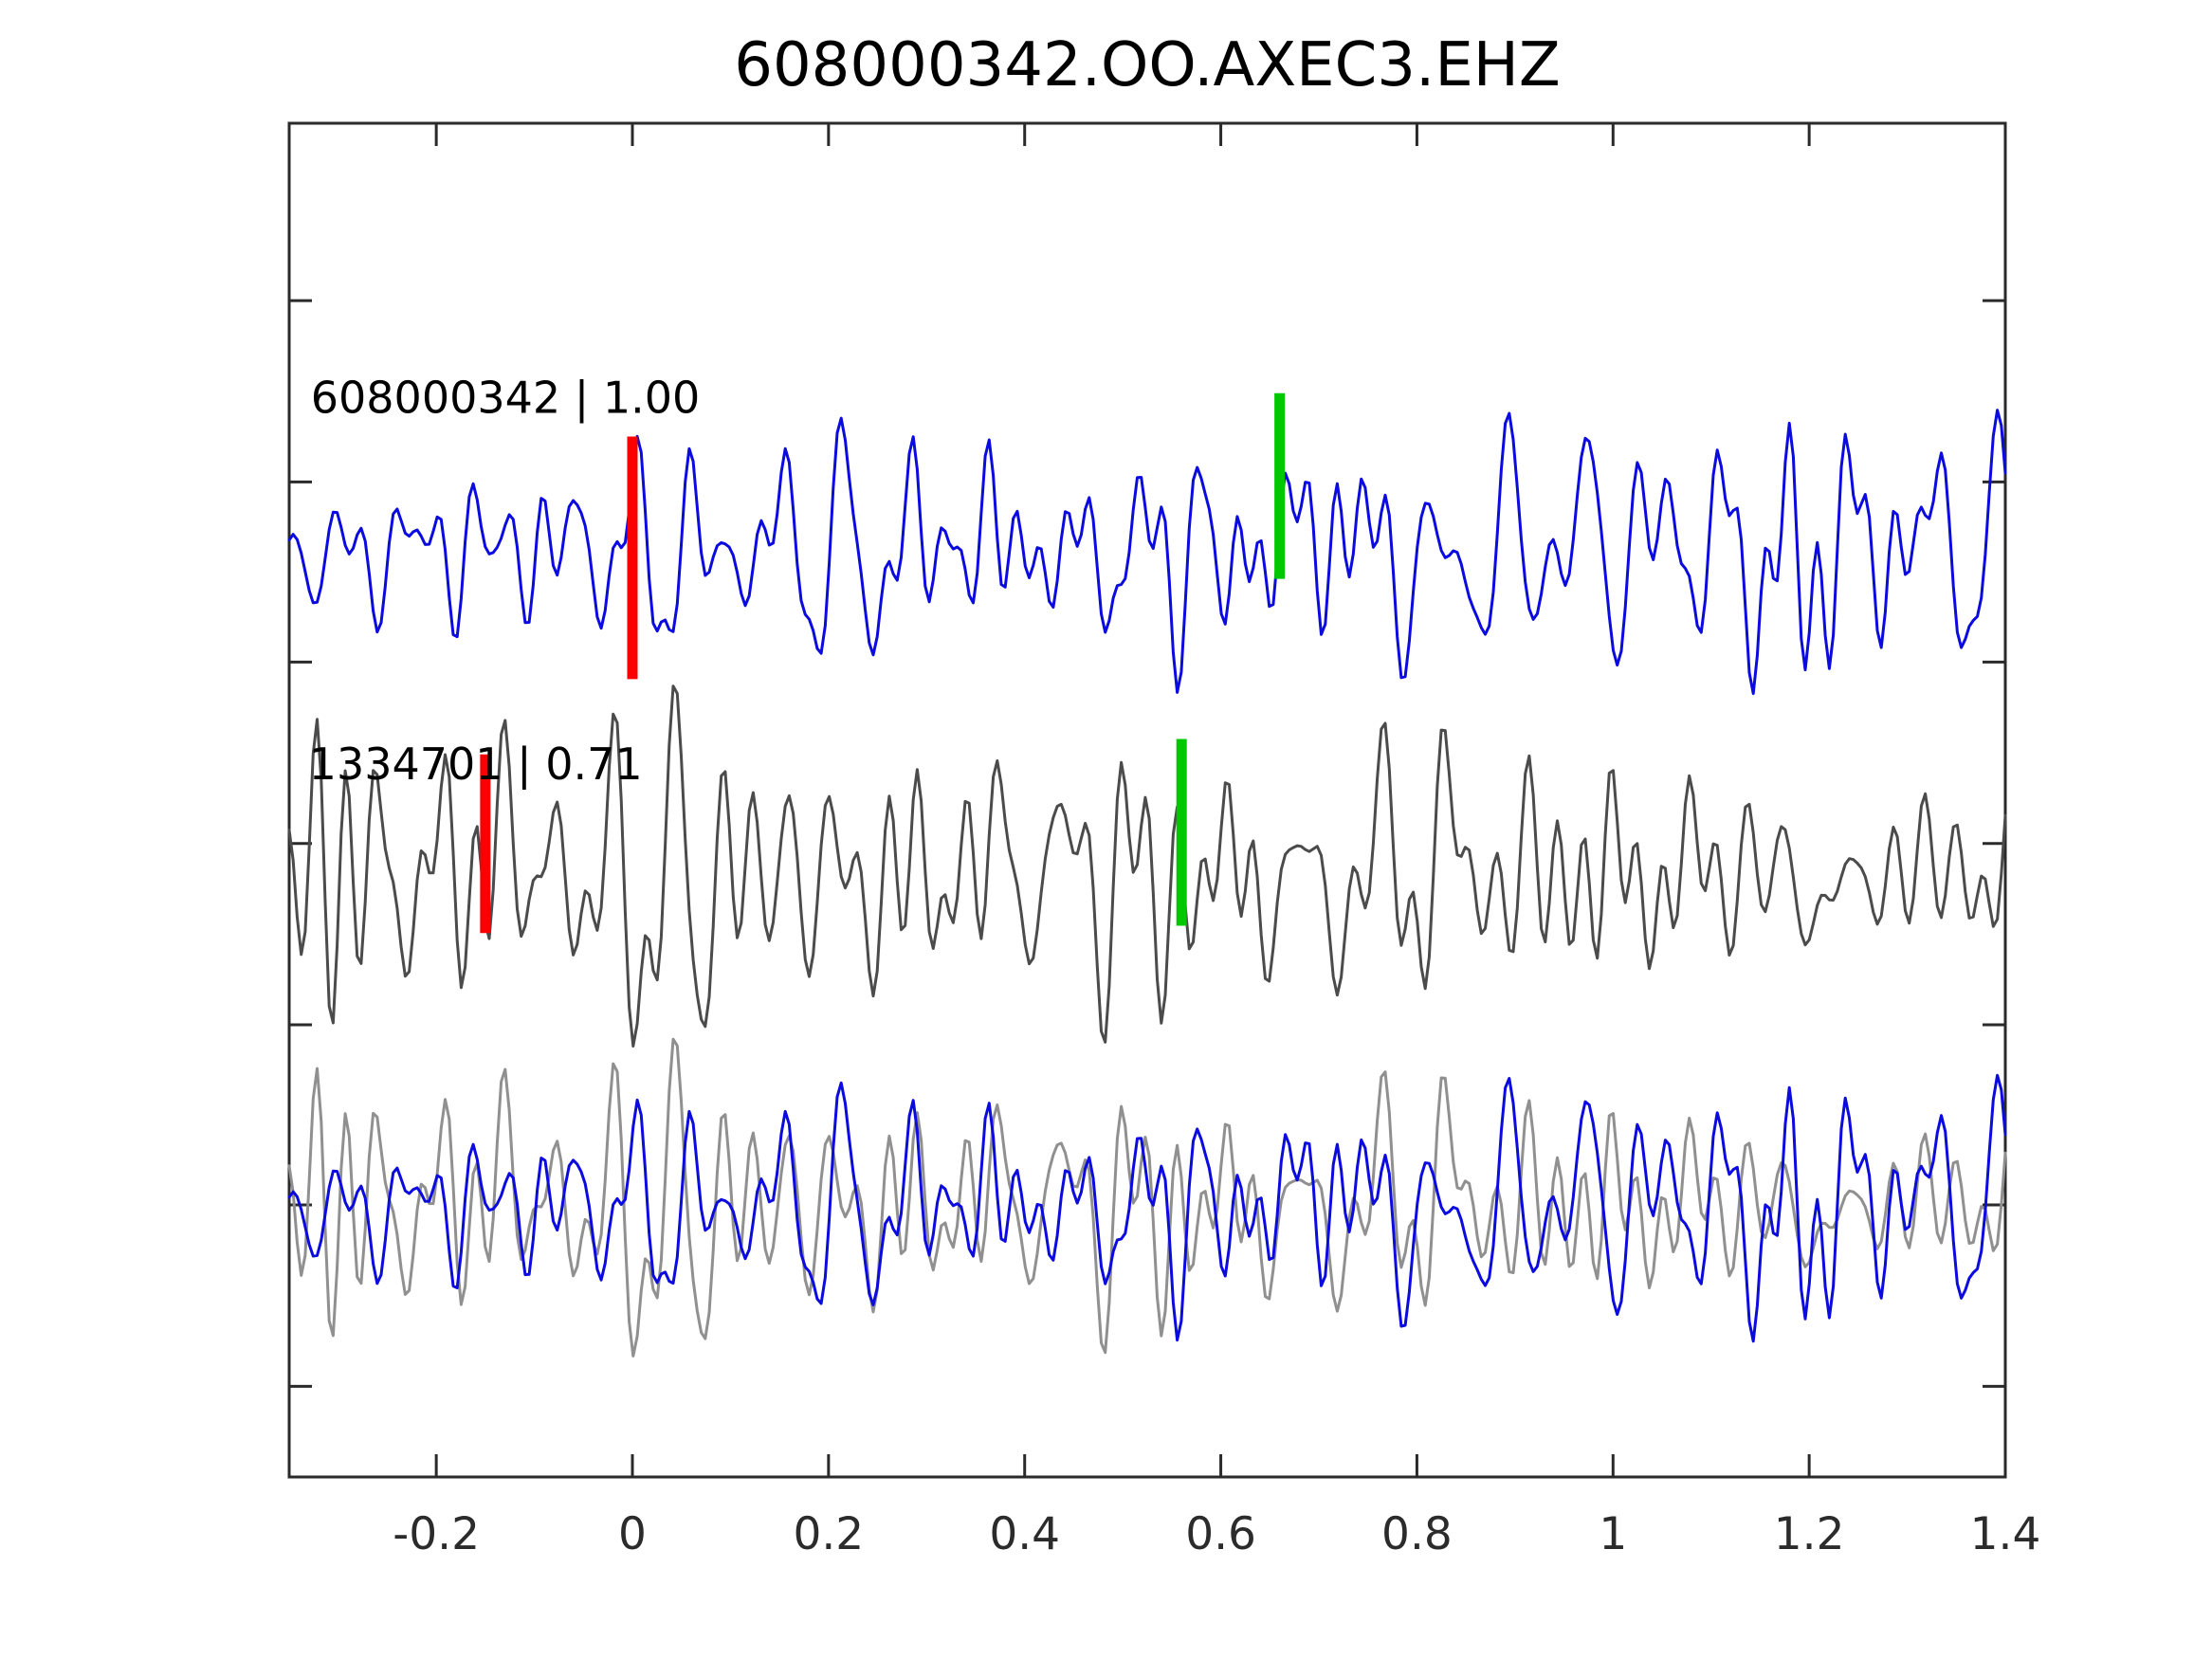 This screenshot has width=2212, height=1659. I want to click on plot-title: 608000342.OO.AXEC3.EHZ, so click(1147, 65).